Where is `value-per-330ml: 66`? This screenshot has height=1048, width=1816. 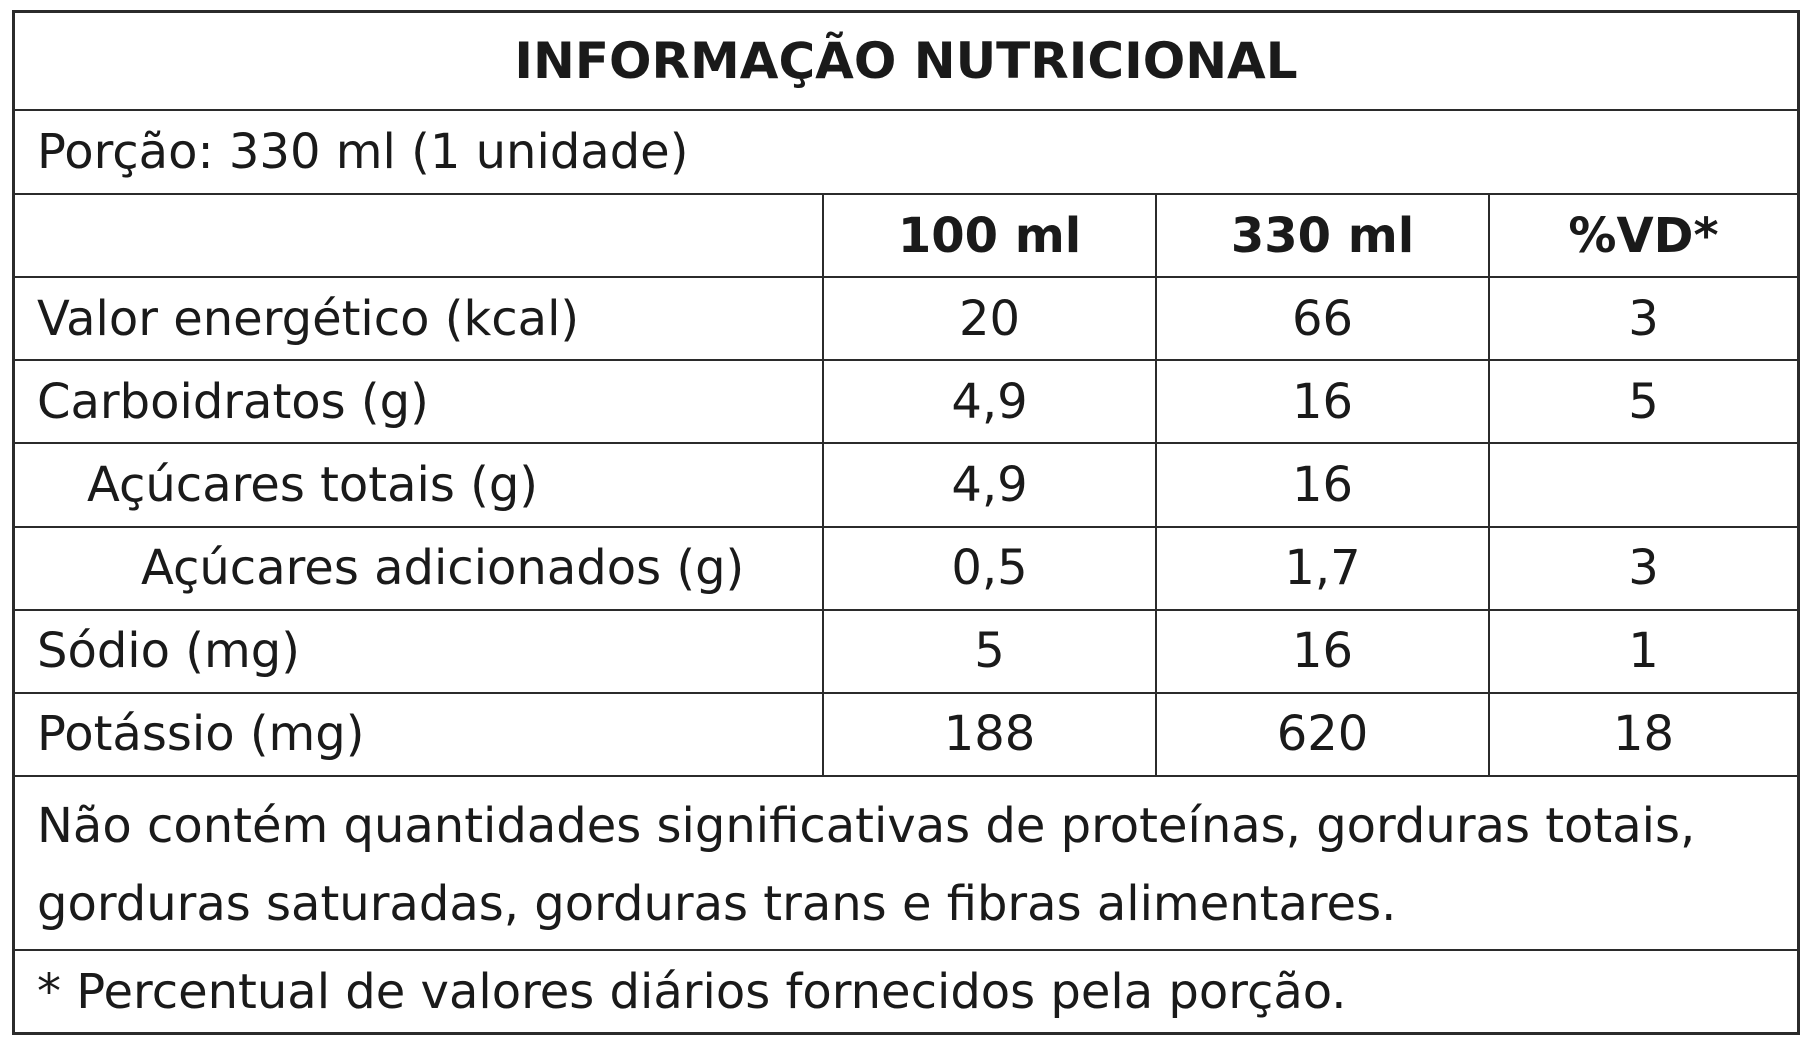
value-per-330ml: 66 is located at coordinates (1323, 319).